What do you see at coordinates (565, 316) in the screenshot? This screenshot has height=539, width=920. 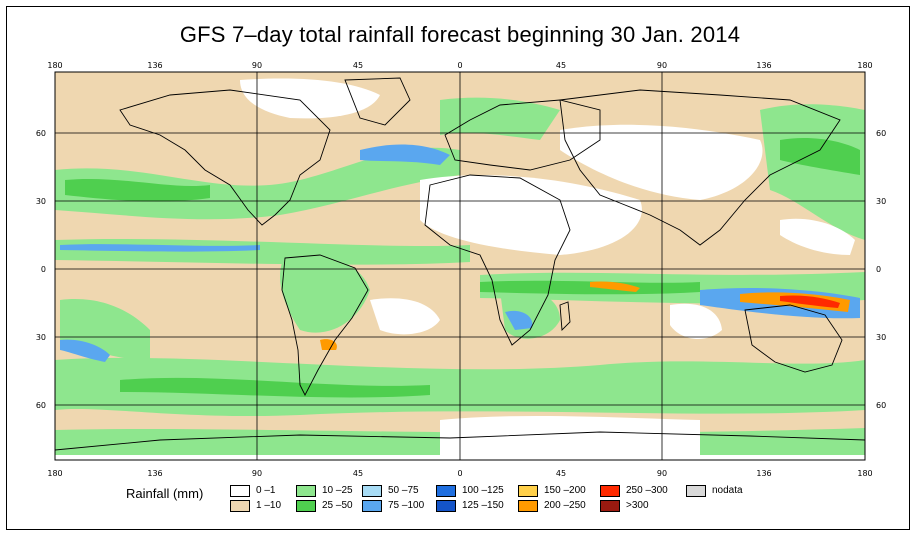 I see `madagascar-outline` at bounding box center [565, 316].